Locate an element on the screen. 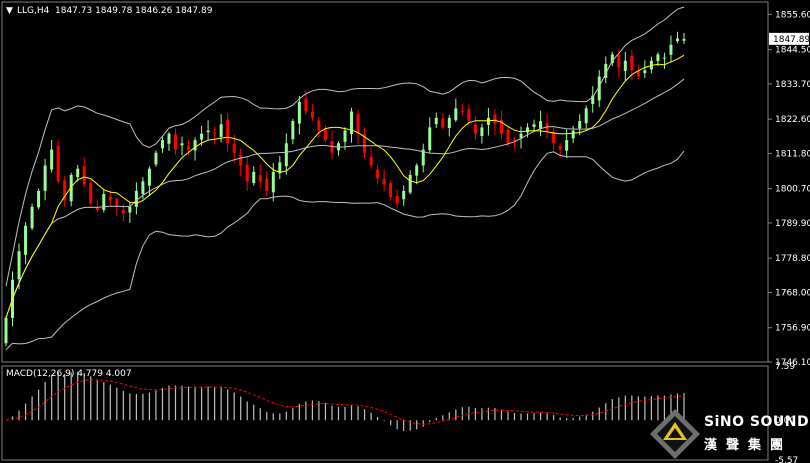  macd-tick-label: -5.57 is located at coordinates (786, 459).